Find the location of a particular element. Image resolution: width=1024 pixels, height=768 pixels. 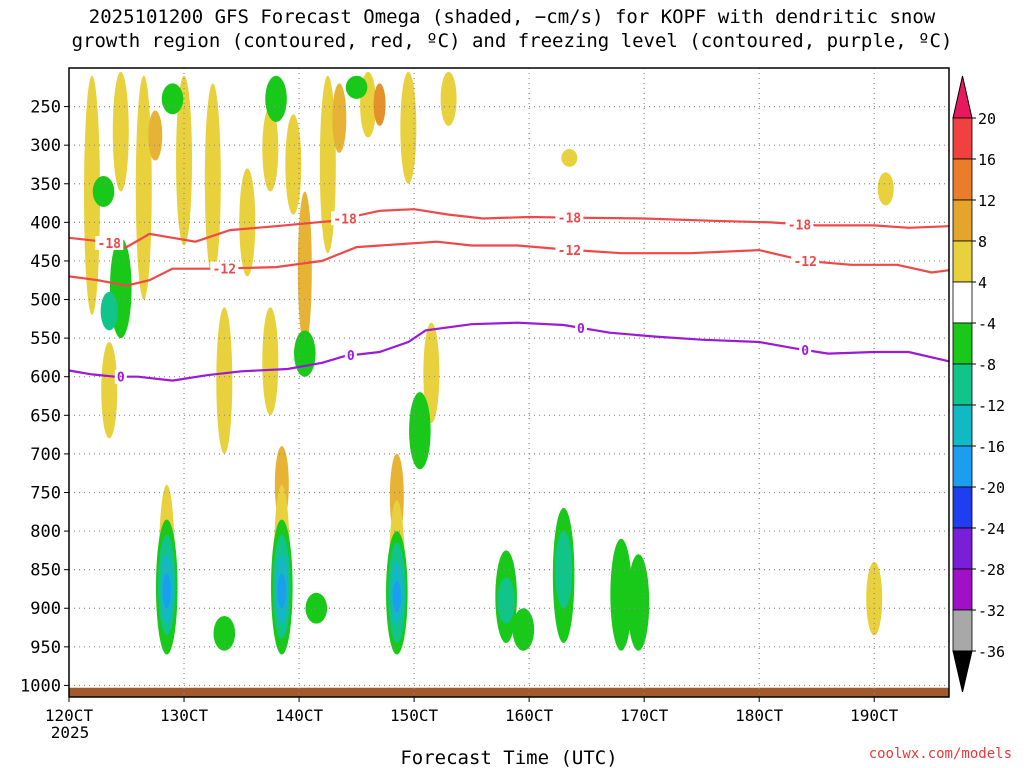

x-axis-year-label: 2025 is located at coordinates (70, 732).